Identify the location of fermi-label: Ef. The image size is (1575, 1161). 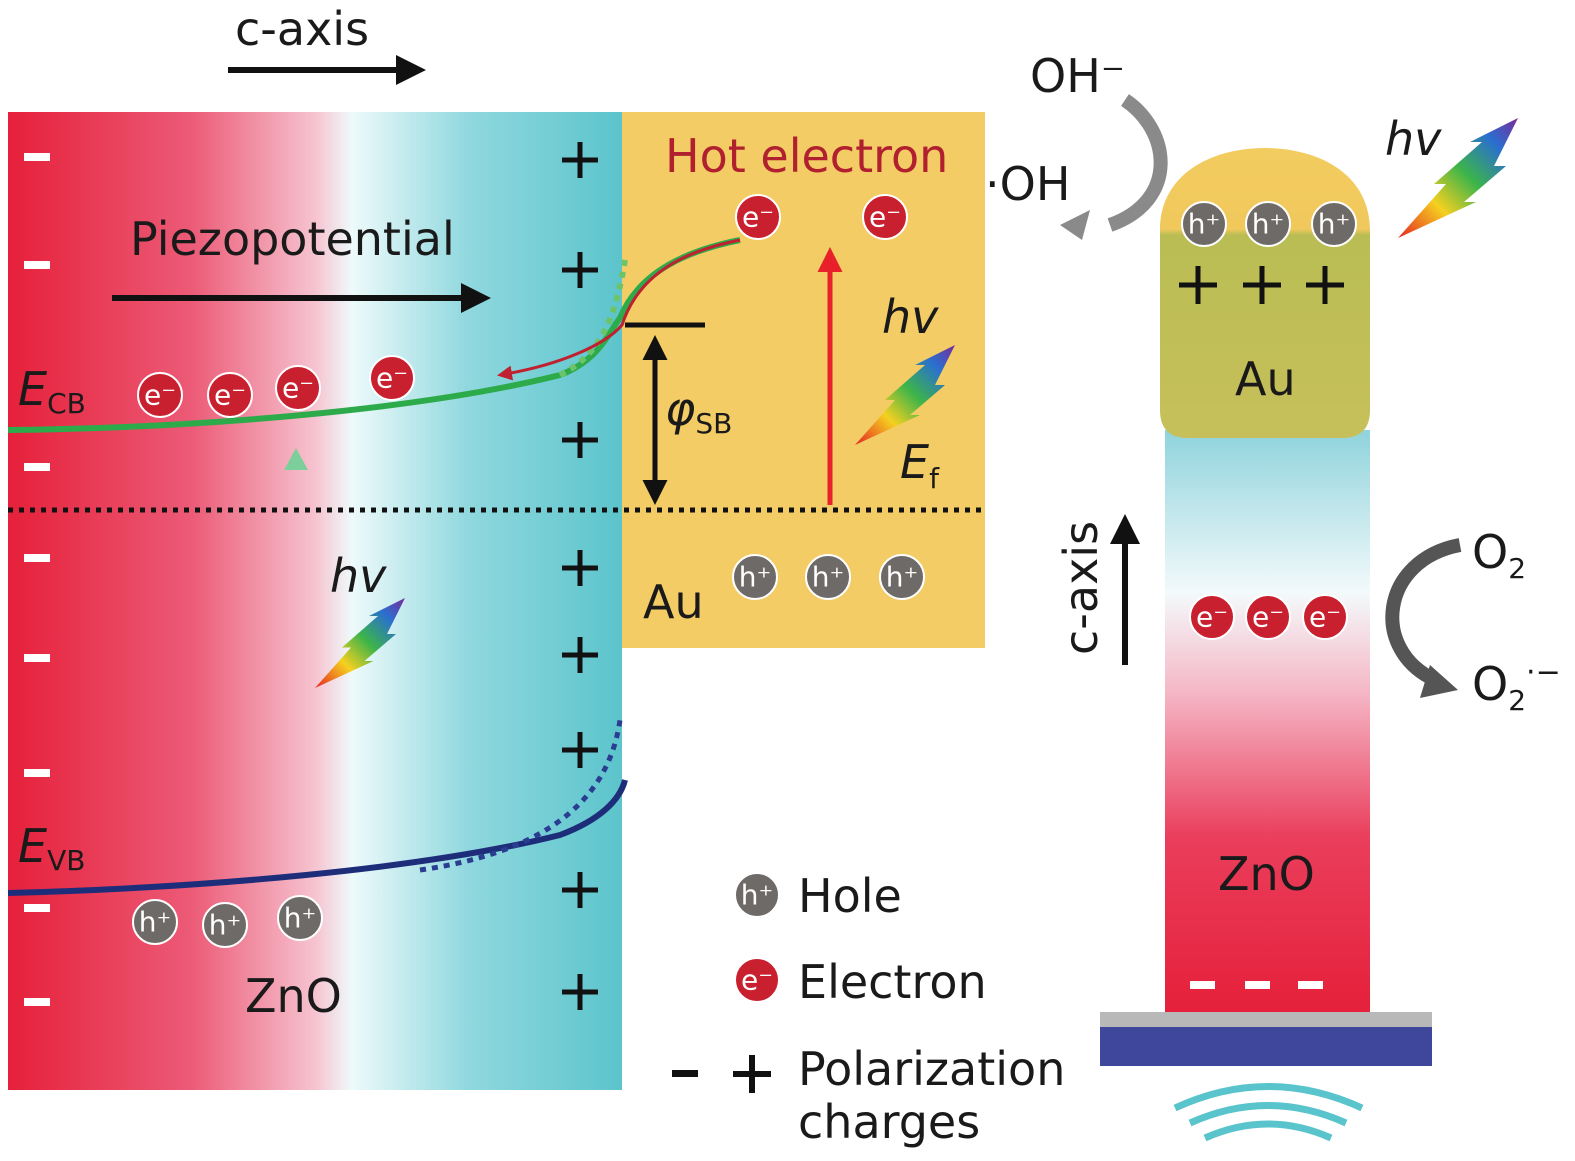
(920, 465).